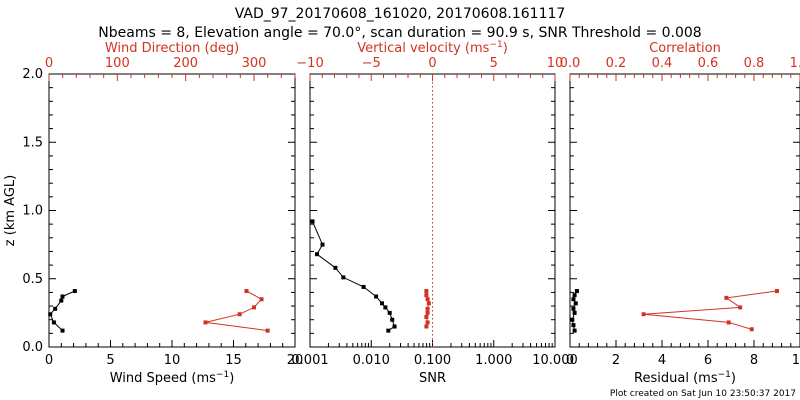 This screenshot has width=800, height=400. What do you see at coordinates (432, 360) in the screenshot?
I see `x-bottom-tick-label: 0.100` at bounding box center [432, 360].